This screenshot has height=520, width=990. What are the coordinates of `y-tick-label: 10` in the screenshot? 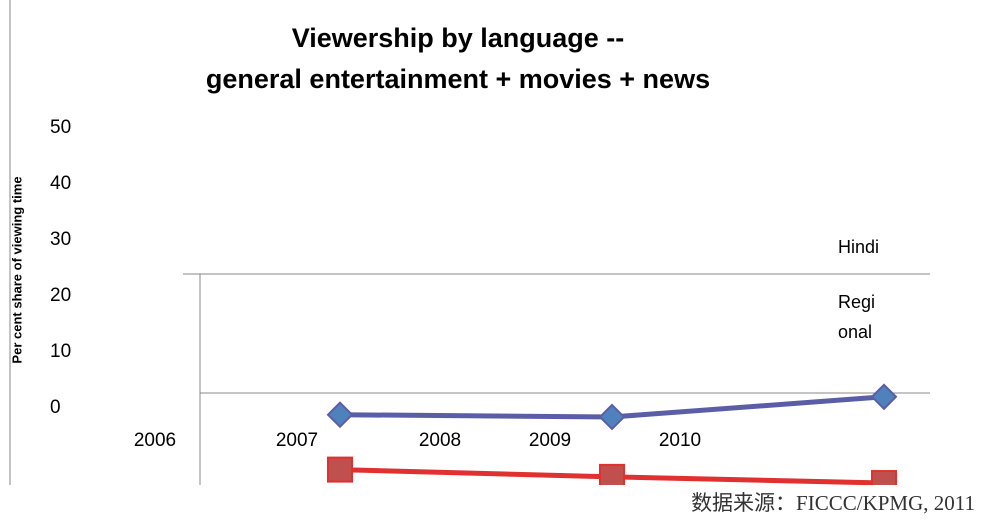 It's located at (60, 351).